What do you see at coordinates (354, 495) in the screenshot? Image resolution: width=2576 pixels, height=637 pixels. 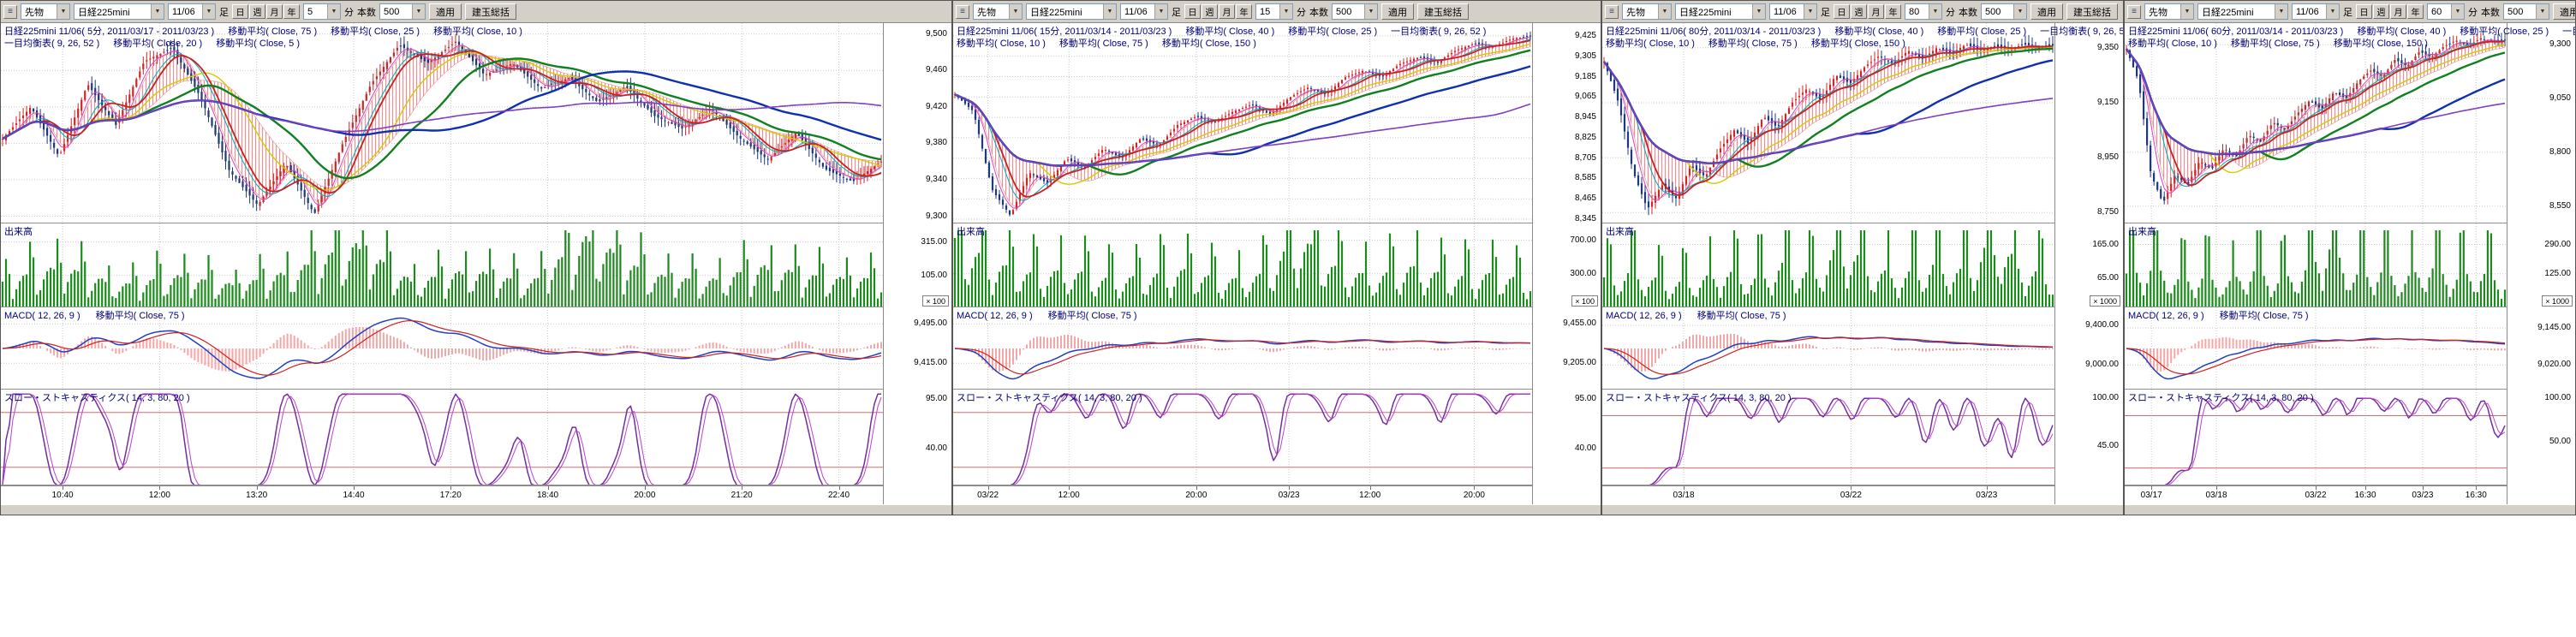 I see `time-axis-label: 14:40` at bounding box center [354, 495].